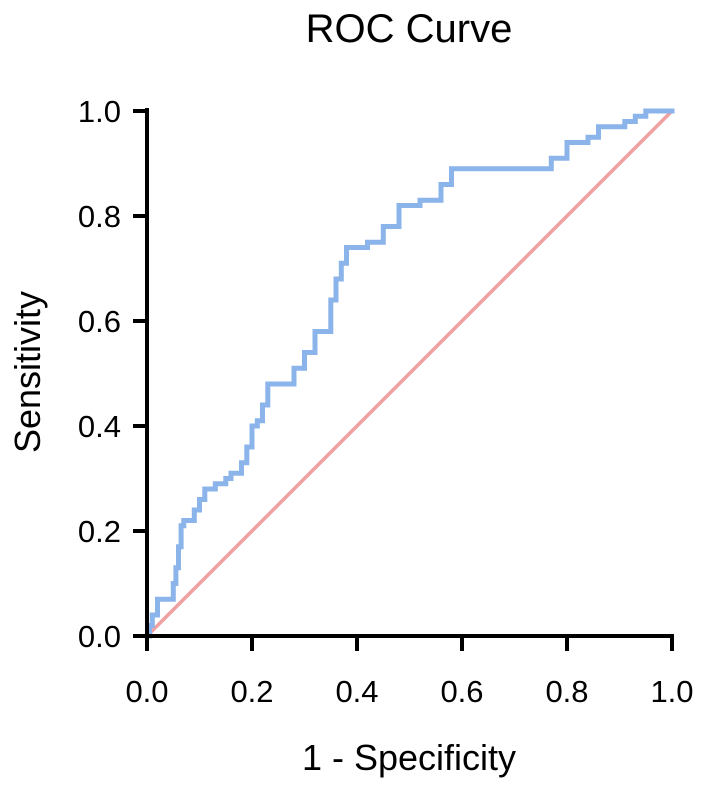  I want to click on y-tick-label: 1.0, so click(99, 111).